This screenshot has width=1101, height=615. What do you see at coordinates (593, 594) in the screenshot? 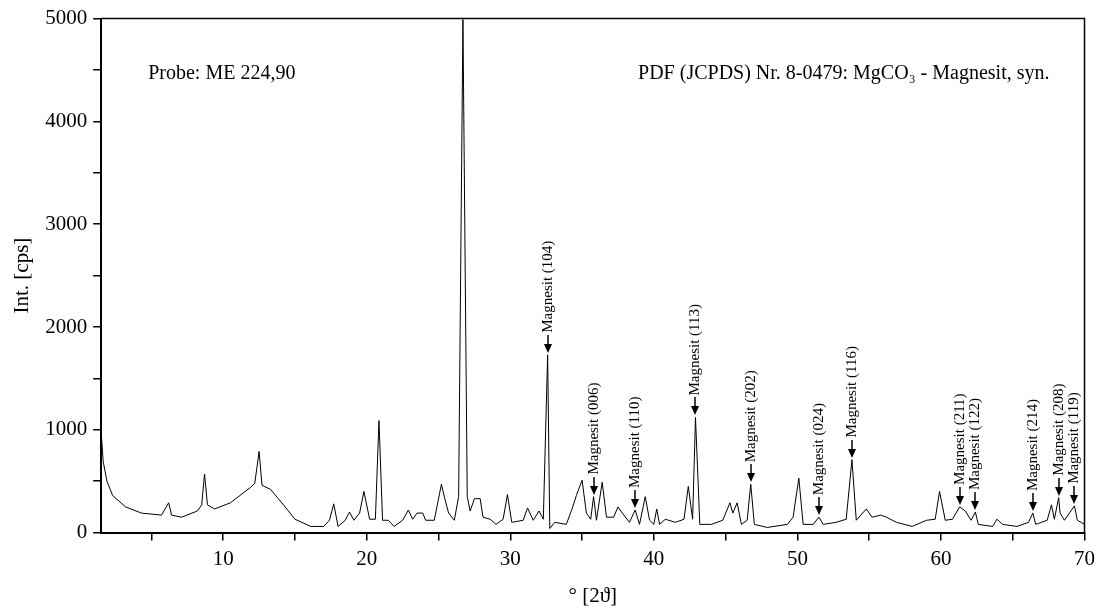
I see `x-axis-title: ° [2ϑ]` at bounding box center [593, 594].